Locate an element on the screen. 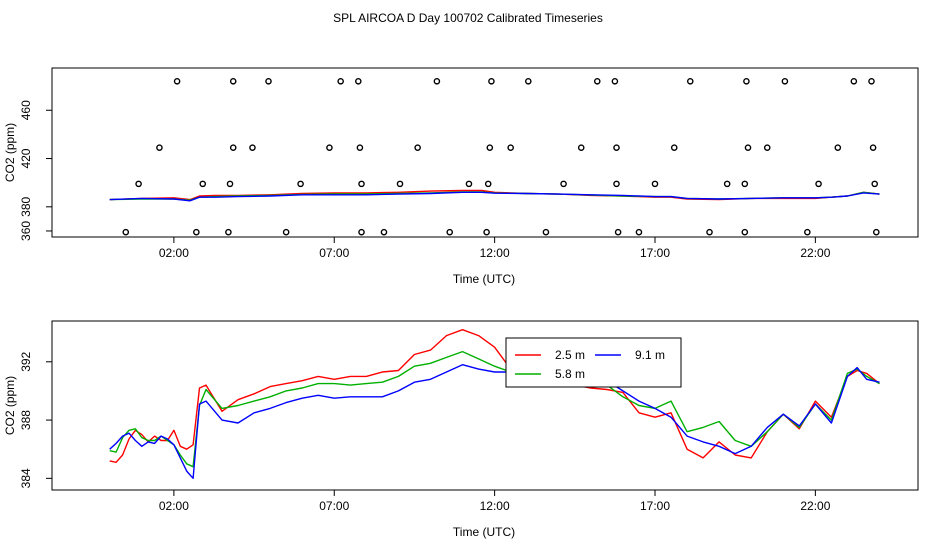 The height and width of the screenshot is (540, 936). y-tick-label: 460 is located at coordinates (26, 110).